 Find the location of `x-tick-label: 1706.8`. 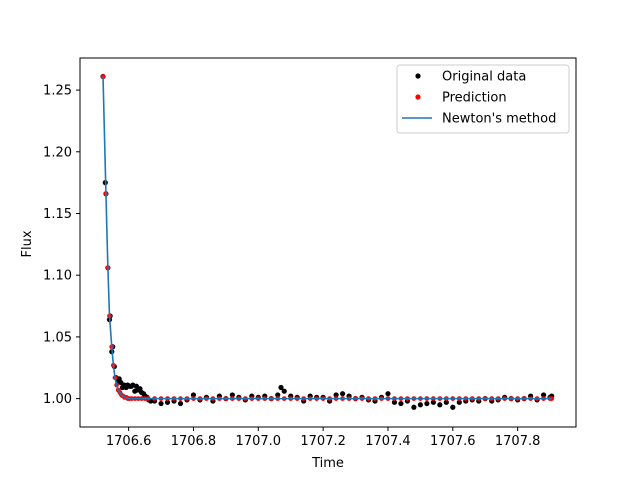

x-tick-label: 1706.8 is located at coordinates (194, 441).